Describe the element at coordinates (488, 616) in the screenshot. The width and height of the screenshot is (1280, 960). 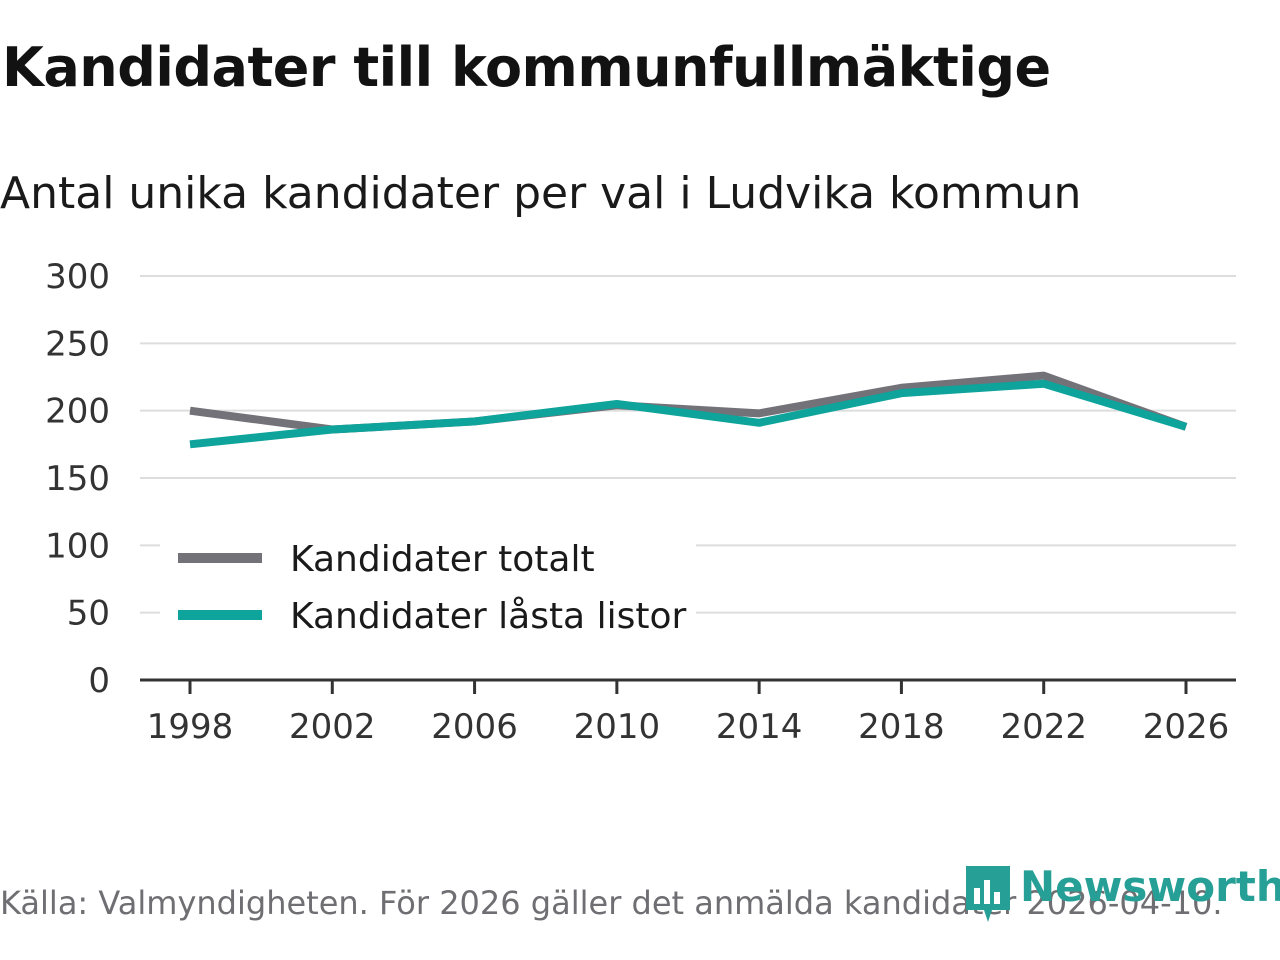
I see `legend-label: Kandidater låsta listor` at that location.